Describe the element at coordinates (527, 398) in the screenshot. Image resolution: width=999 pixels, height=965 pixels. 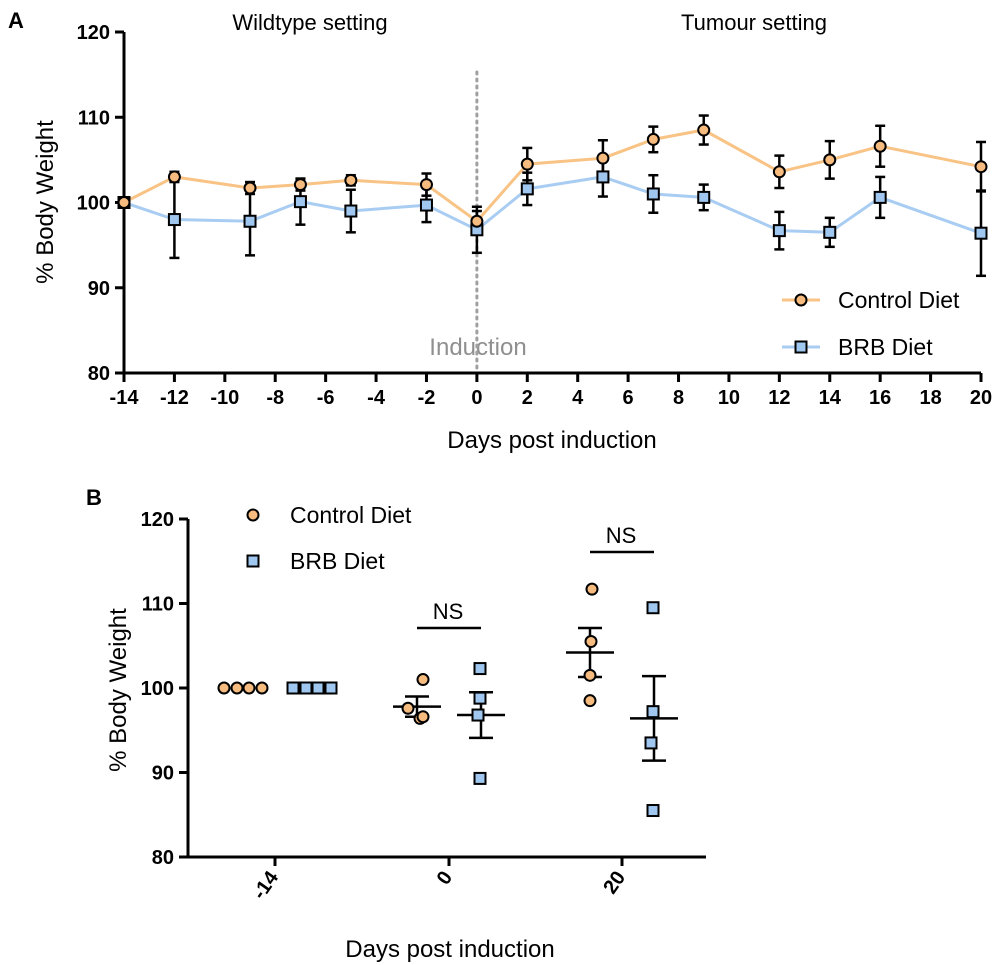
I see `panel-a-x-tick-label: 2` at that location.